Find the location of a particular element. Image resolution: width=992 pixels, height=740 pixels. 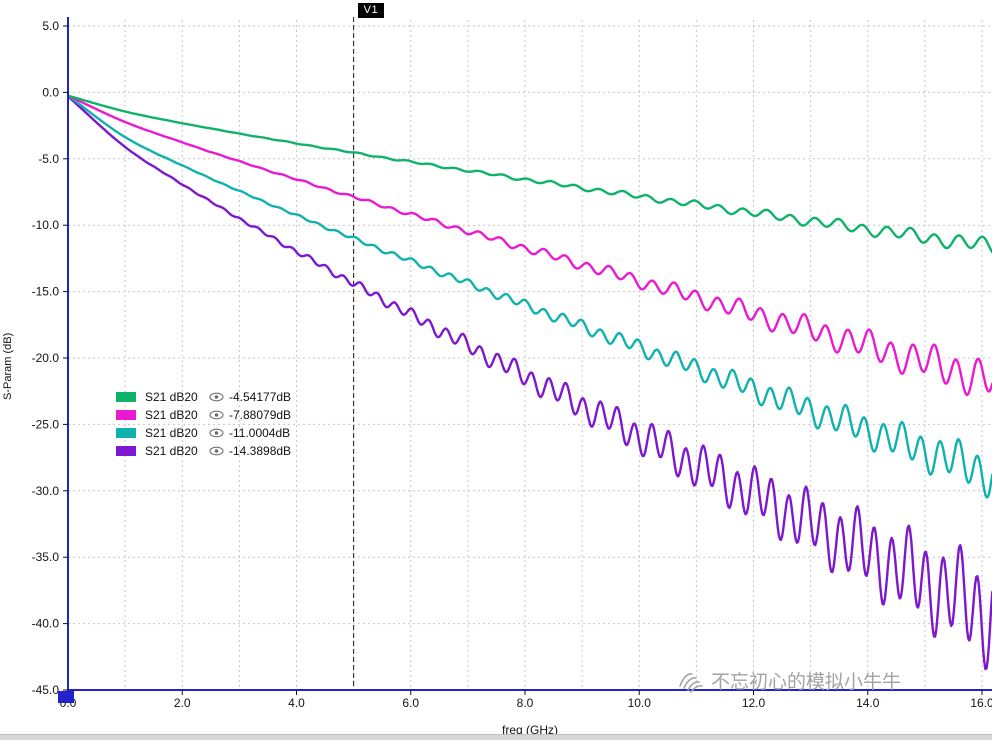

legend-row: S21 dB20 -11.0004dB is located at coordinates (203, 433).